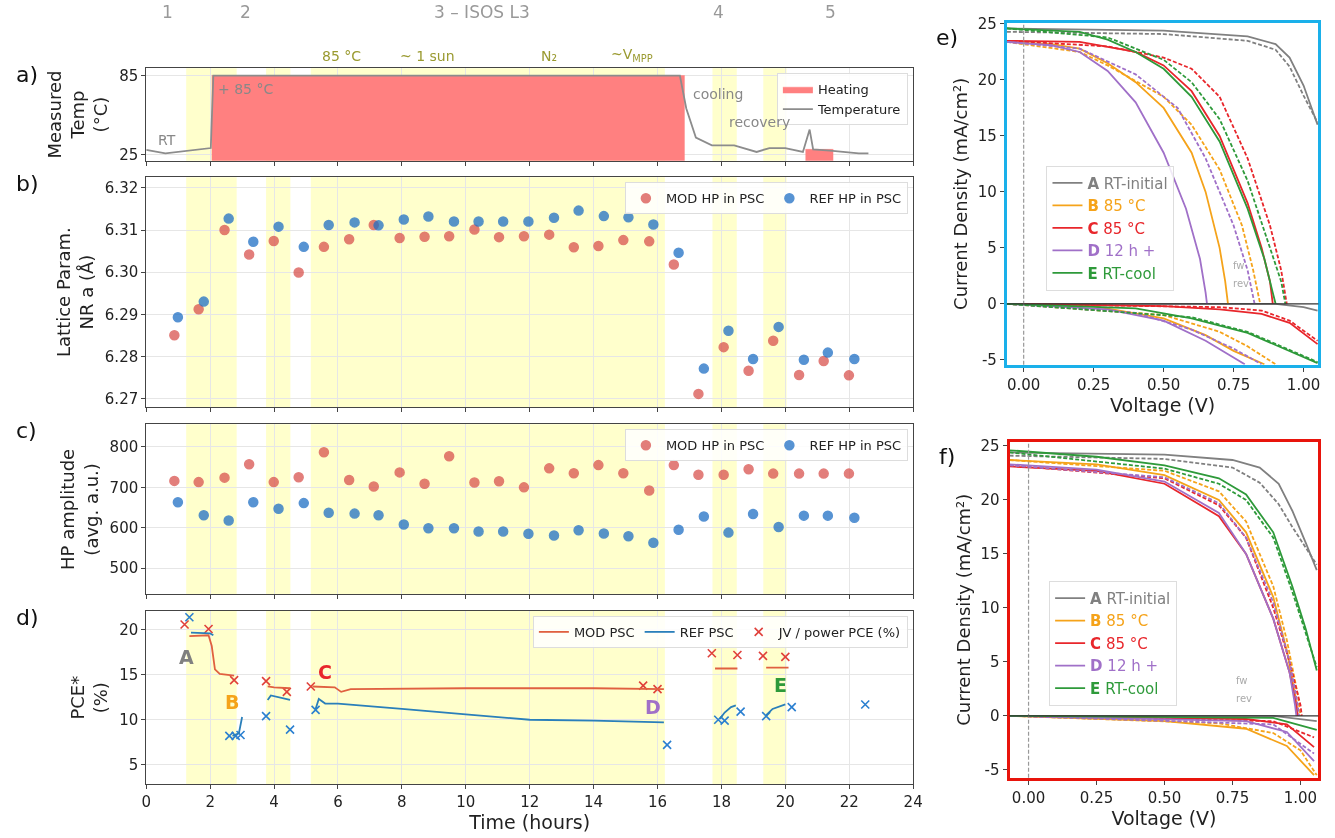 The height and width of the screenshot is (838, 1335). I want to click on annotation: D, so click(653, 707).